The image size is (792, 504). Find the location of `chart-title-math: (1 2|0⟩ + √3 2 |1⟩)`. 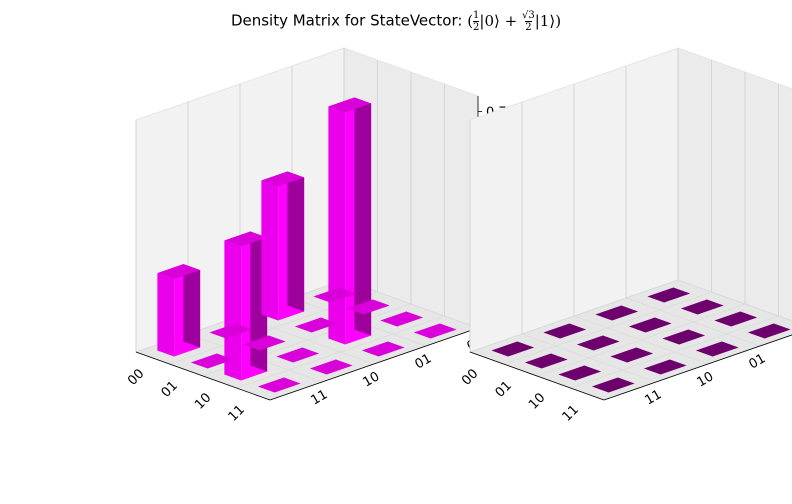

chart-title-math: (1 2|0⟩ + √3 2 |1⟩) is located at coordinates (514, 21).